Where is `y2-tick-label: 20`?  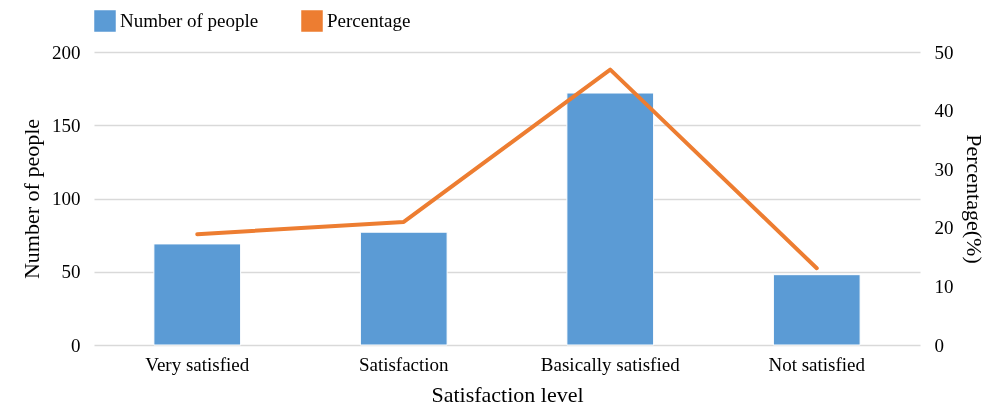
y2-tick-label: 20 is located at coordinates (944, 228).